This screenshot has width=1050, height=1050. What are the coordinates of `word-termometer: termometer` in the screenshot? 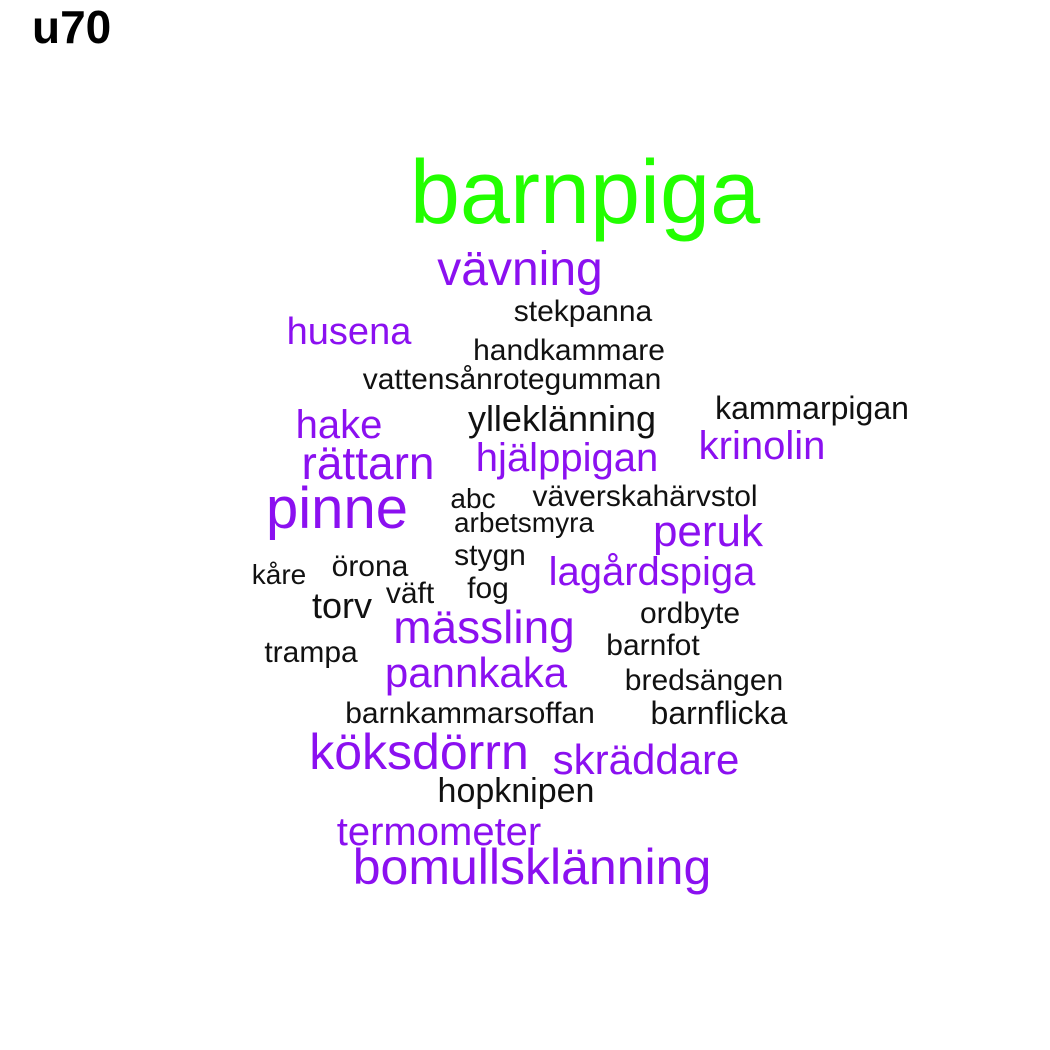 It's located at (439, 832).